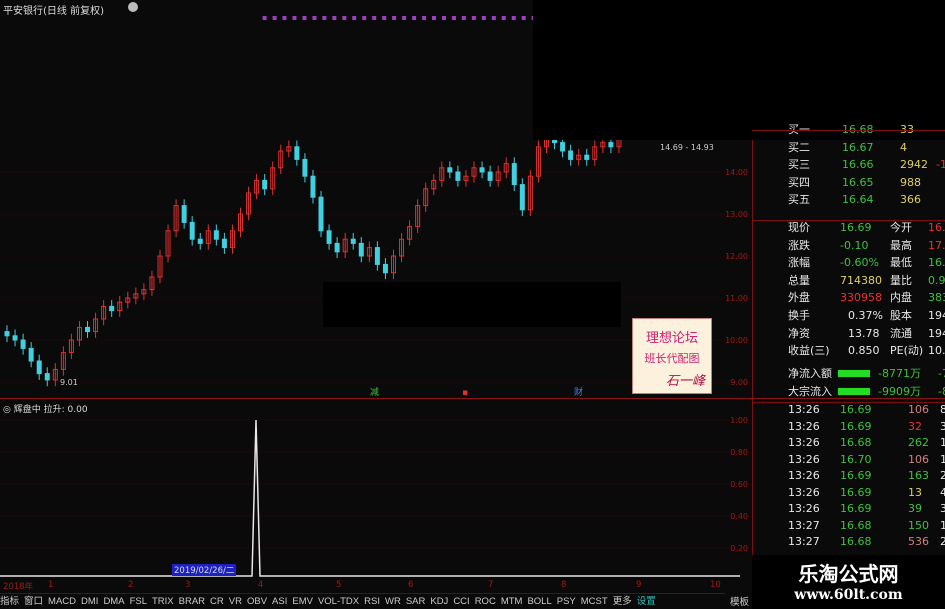 The image size is (945, 609). Describe the element at coordinates (302, 601) in the screenshot. I see `tab-12: EMV` at that location.